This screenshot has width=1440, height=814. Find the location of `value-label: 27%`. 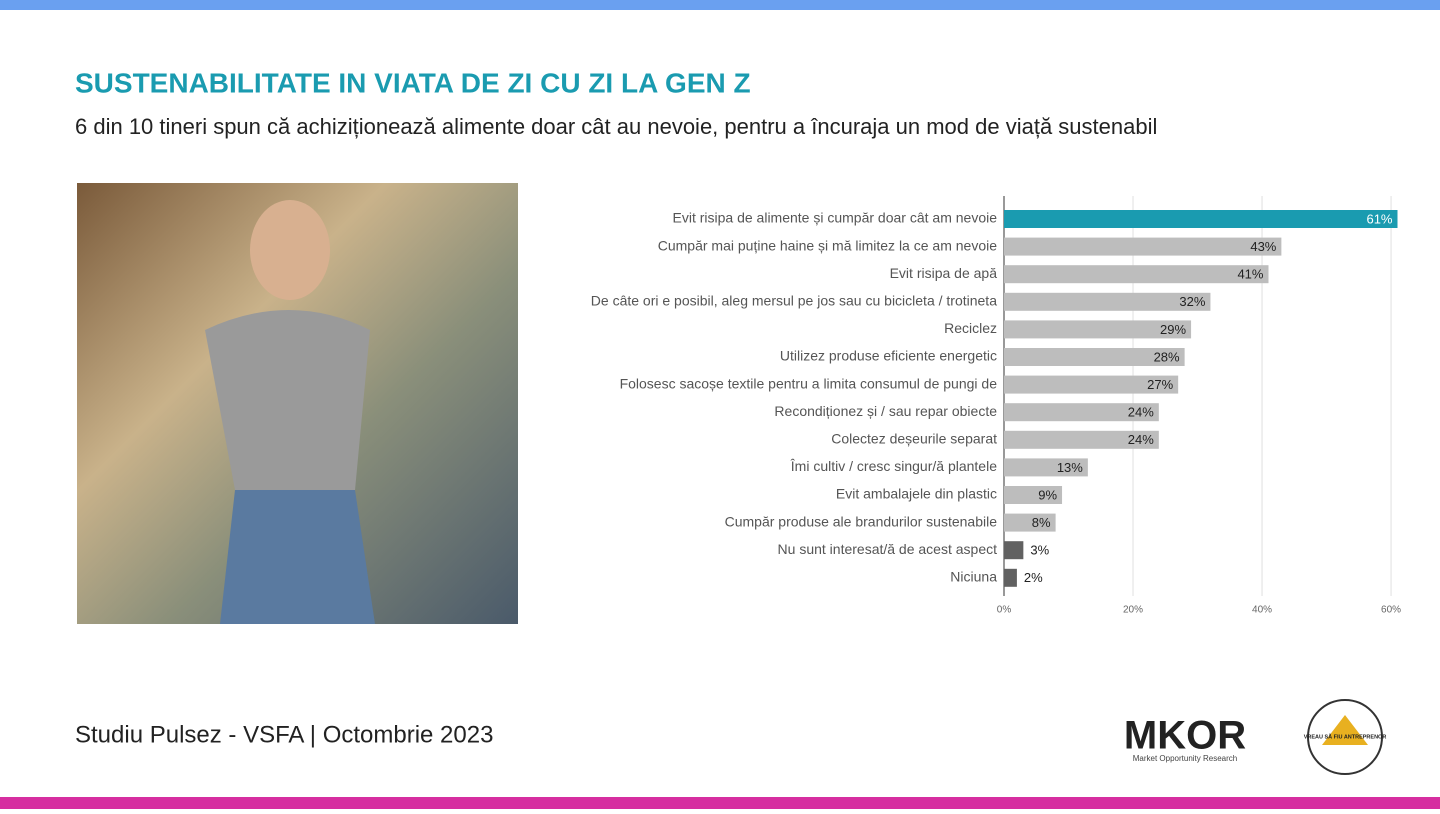

value-label: 27% is located at coordinates (1160, 384).